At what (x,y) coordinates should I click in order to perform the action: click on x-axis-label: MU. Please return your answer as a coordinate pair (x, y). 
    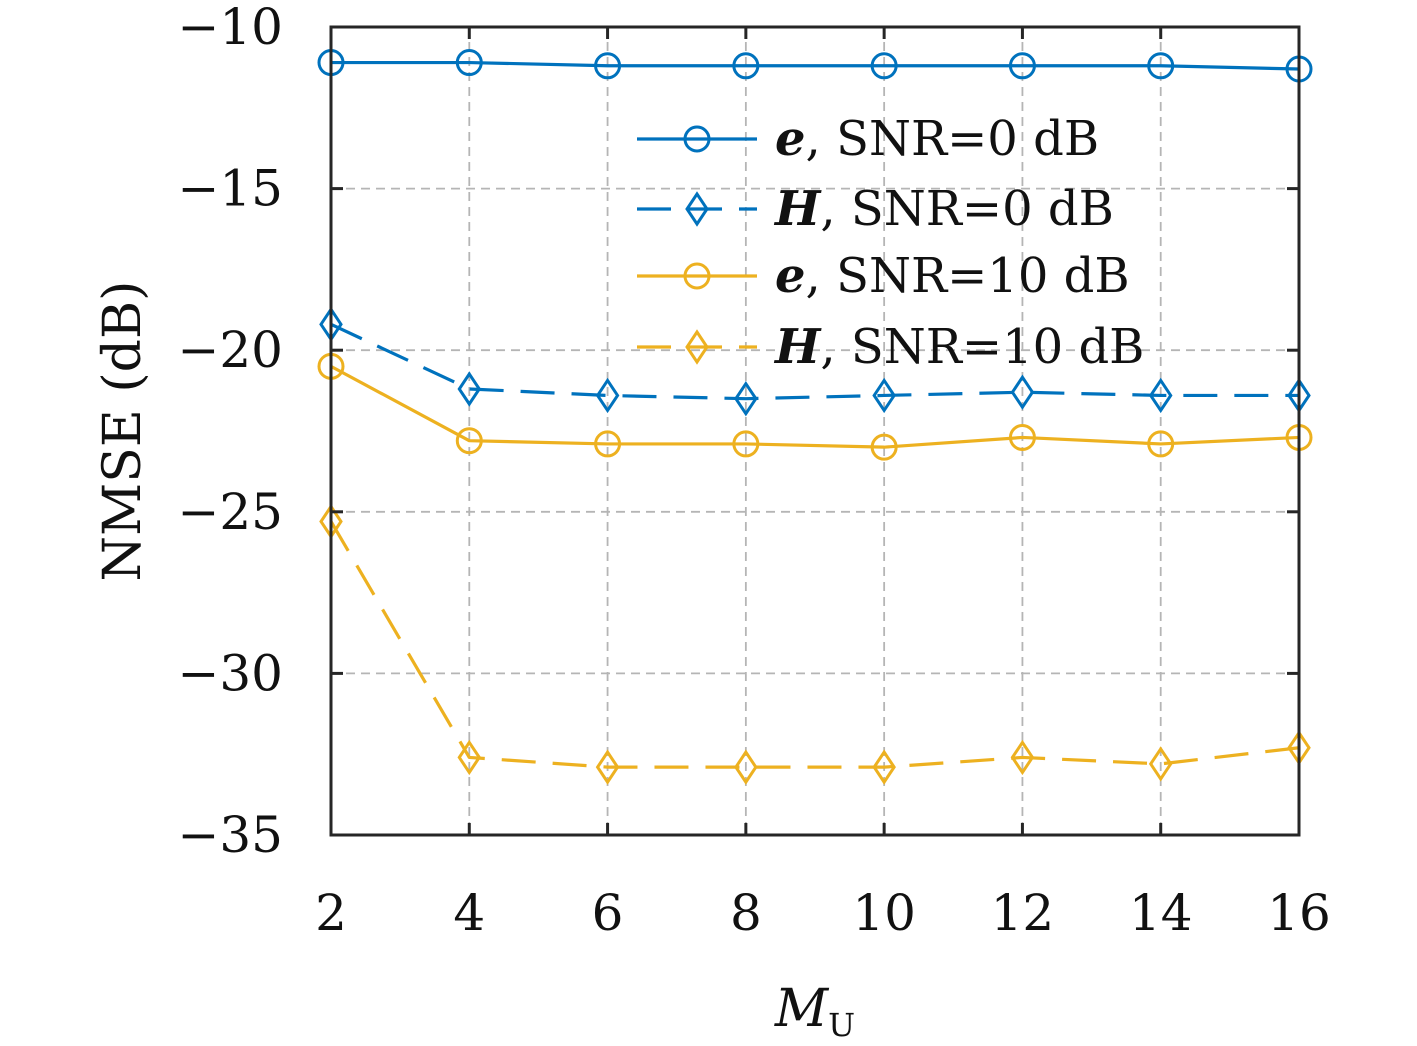
    Looking at the image, I should click on (814, 1011).